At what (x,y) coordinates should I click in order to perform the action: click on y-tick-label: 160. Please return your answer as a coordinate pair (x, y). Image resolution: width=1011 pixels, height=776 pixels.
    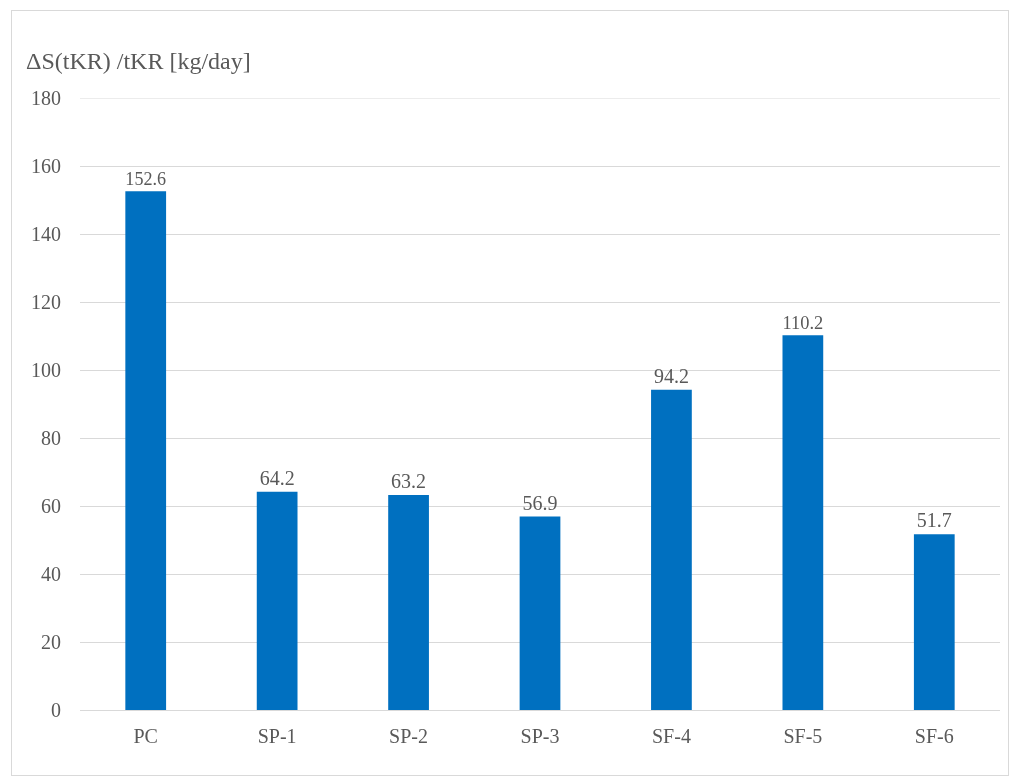
    Looking at the image, I should click on (46, 166).